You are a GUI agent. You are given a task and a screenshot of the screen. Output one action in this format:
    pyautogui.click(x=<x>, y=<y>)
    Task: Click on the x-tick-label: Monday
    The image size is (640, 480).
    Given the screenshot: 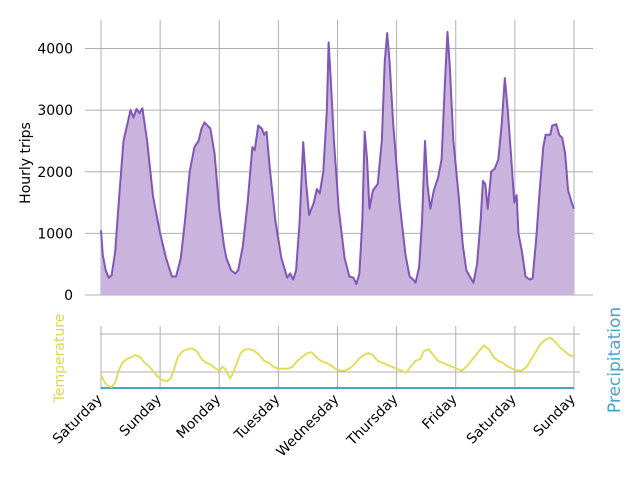 What is the action you would take?
    pyautogui.click(x=199, y=417)
    